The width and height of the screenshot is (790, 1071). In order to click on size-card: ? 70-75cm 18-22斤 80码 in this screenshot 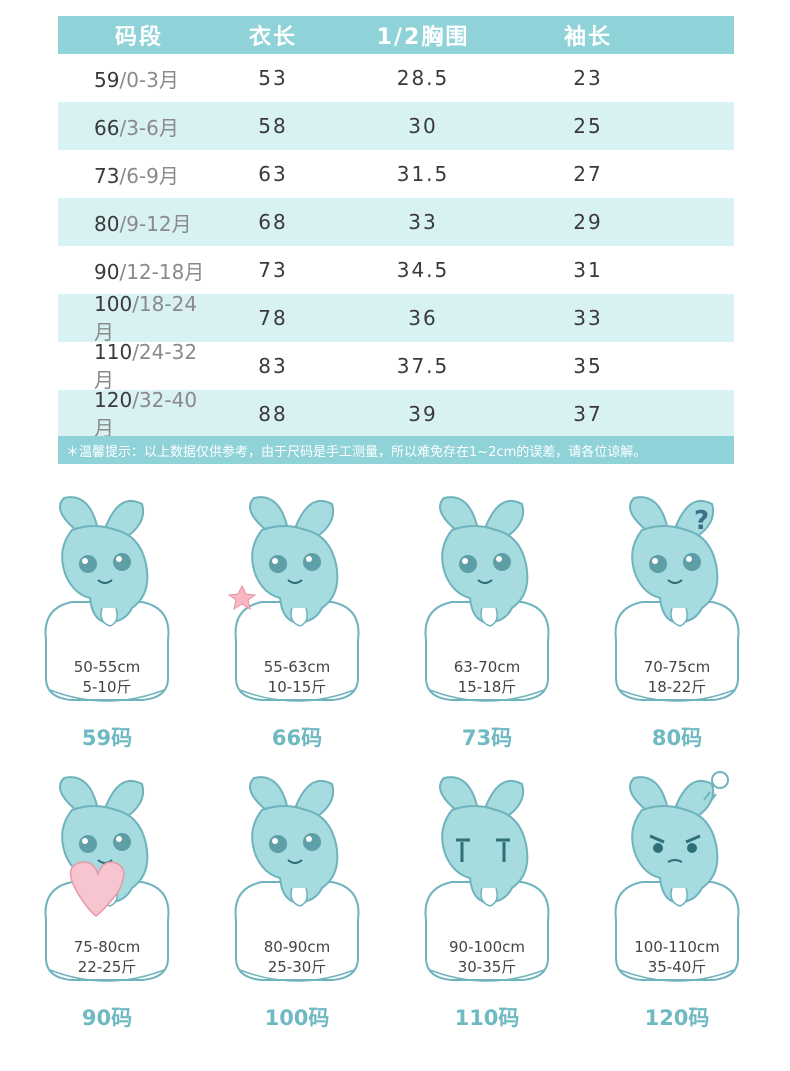, I will do `click(677, 620)`.